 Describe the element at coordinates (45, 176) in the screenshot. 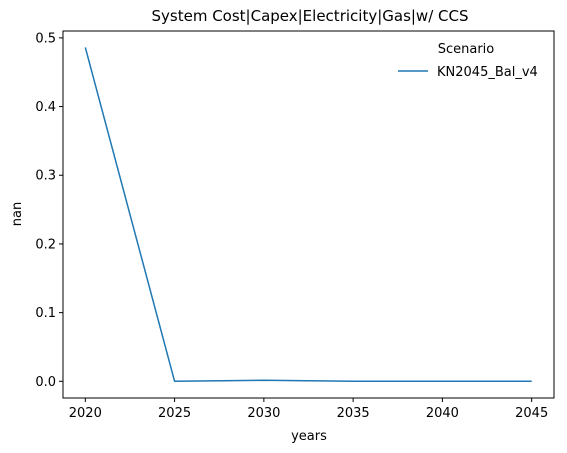

I see `y-tick-label: 0.3` at that location.